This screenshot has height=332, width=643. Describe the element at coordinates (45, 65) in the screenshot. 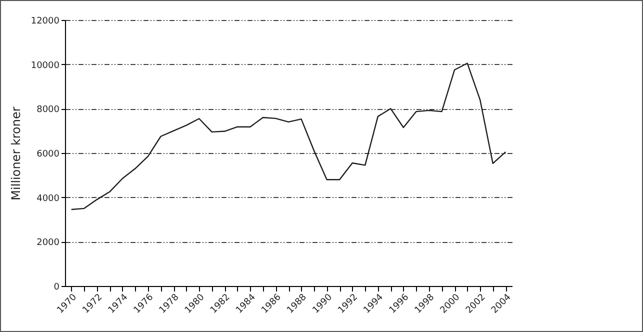

I see `y-tick-label: 10000` at that location.